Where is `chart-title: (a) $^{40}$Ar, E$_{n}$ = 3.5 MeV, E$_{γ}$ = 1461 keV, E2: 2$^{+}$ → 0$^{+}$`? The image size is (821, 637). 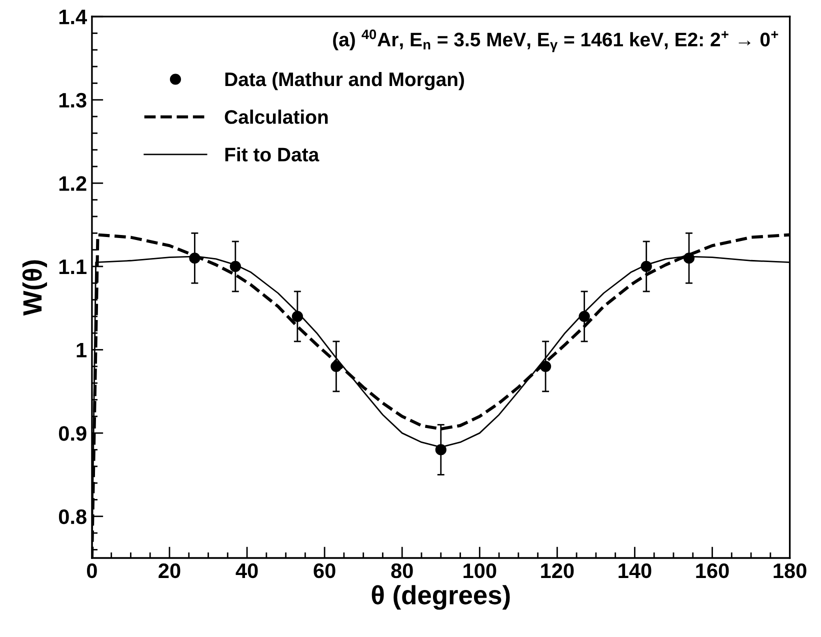 chart-title: (a) $^{40}$Ar, E$_{n}$ = 3.5 MeV, E$_{γ}$ = 1461 keV, E2: 2$^{+}$ → 0$^{+}$ is located at coordinates (555, 41).